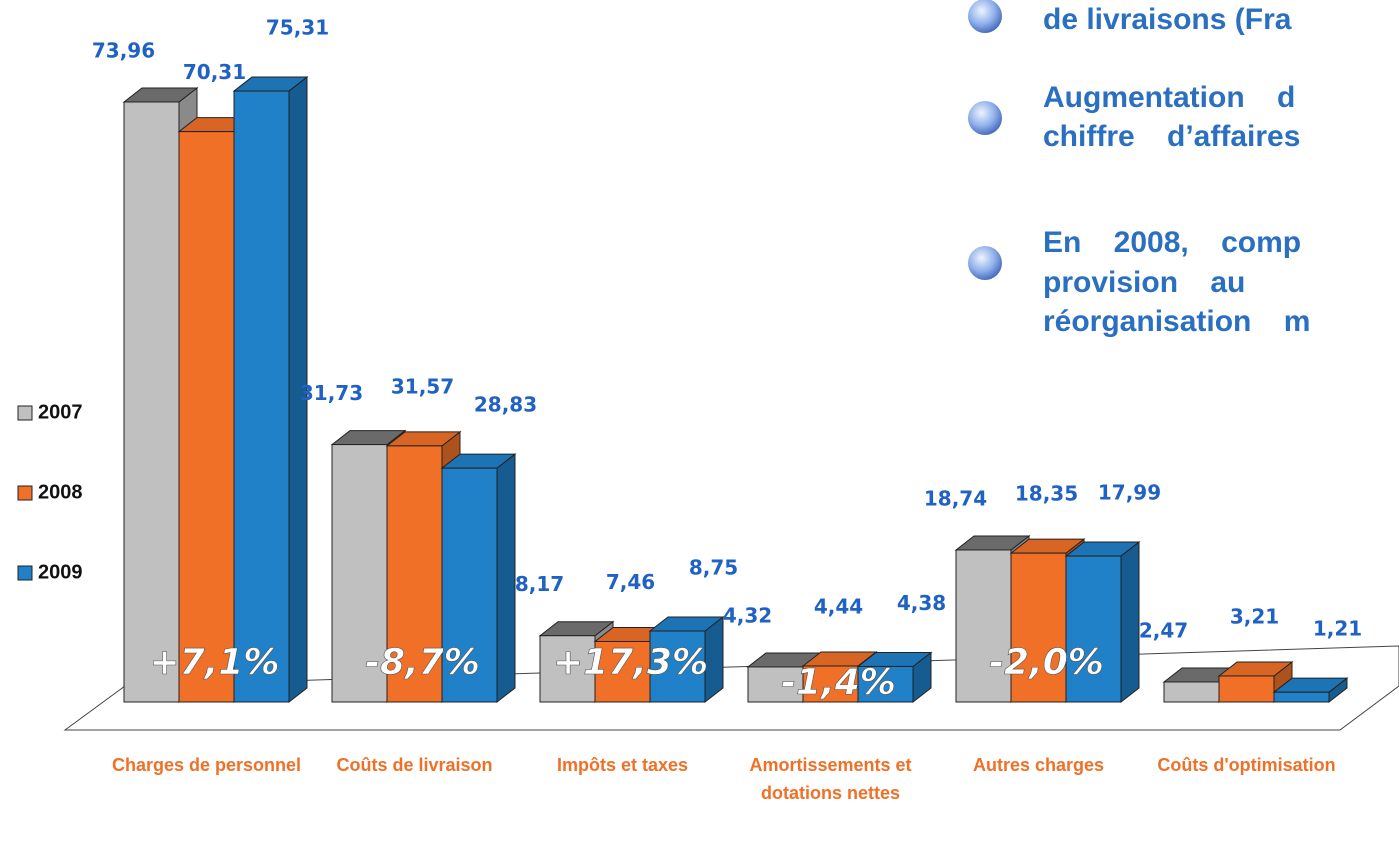 This screenshot has height=844, width=1399. I want to click on value-label: 75,31, so click(297, 28).